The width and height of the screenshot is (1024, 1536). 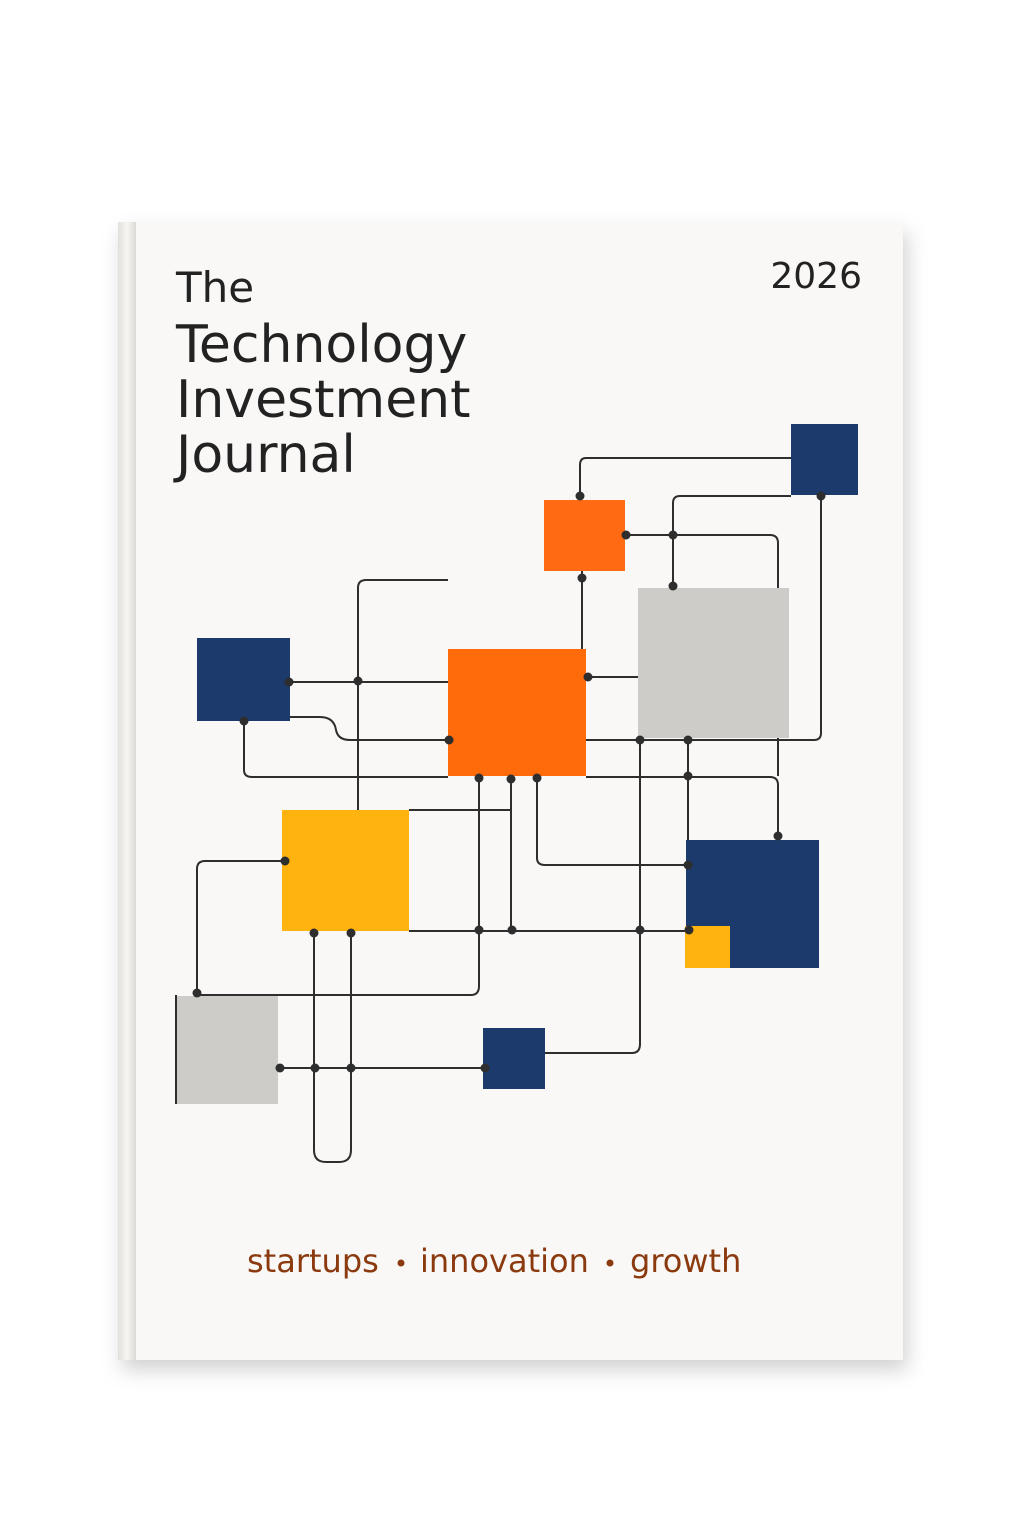 What do you see at coordinates (321, 345) in the screenshot?
I see `title-line: Technology` at bounding box center [321, 345].